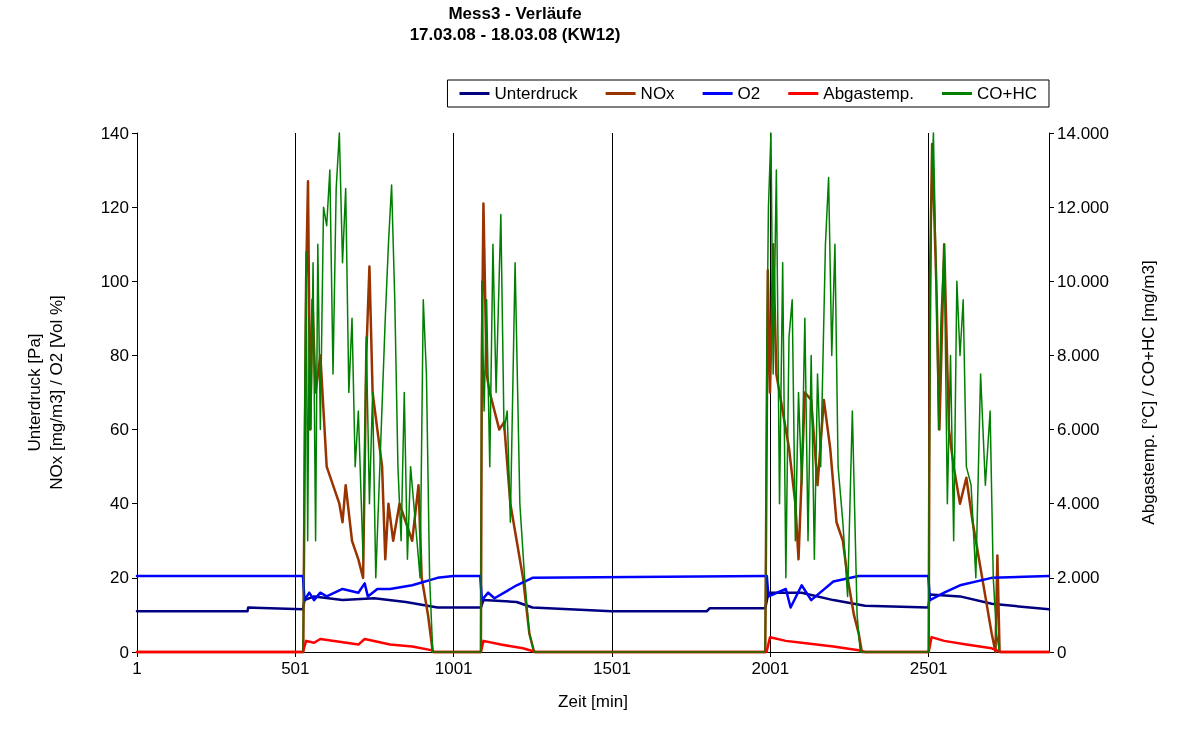 Image resolution: width=1192 pixels, height=738 pixels. What do you see at coordinates (770, 668) in the screenshot?
I see `x-tick-label: 2001` at bounding box center [770, 668].